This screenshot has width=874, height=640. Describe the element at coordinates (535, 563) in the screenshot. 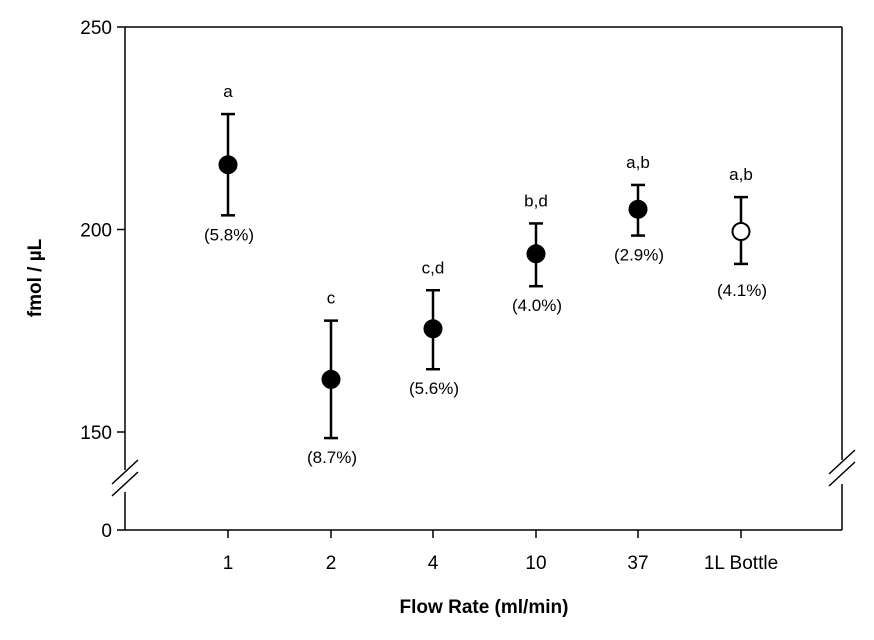

I see `x-tick-label: 10` at that location.